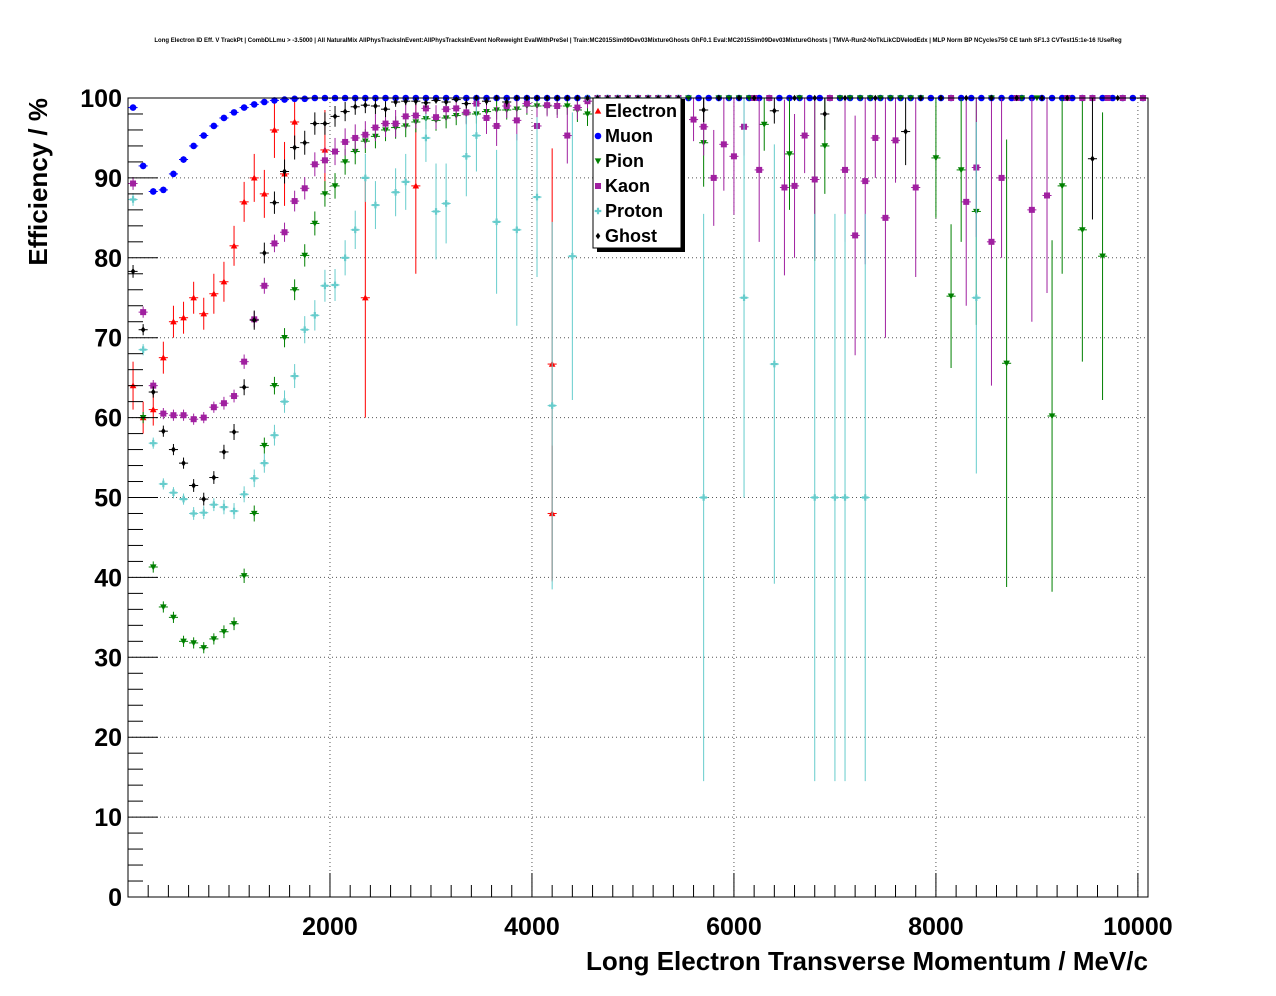  I want to click on legend-marker-pion, so click(598, 161).